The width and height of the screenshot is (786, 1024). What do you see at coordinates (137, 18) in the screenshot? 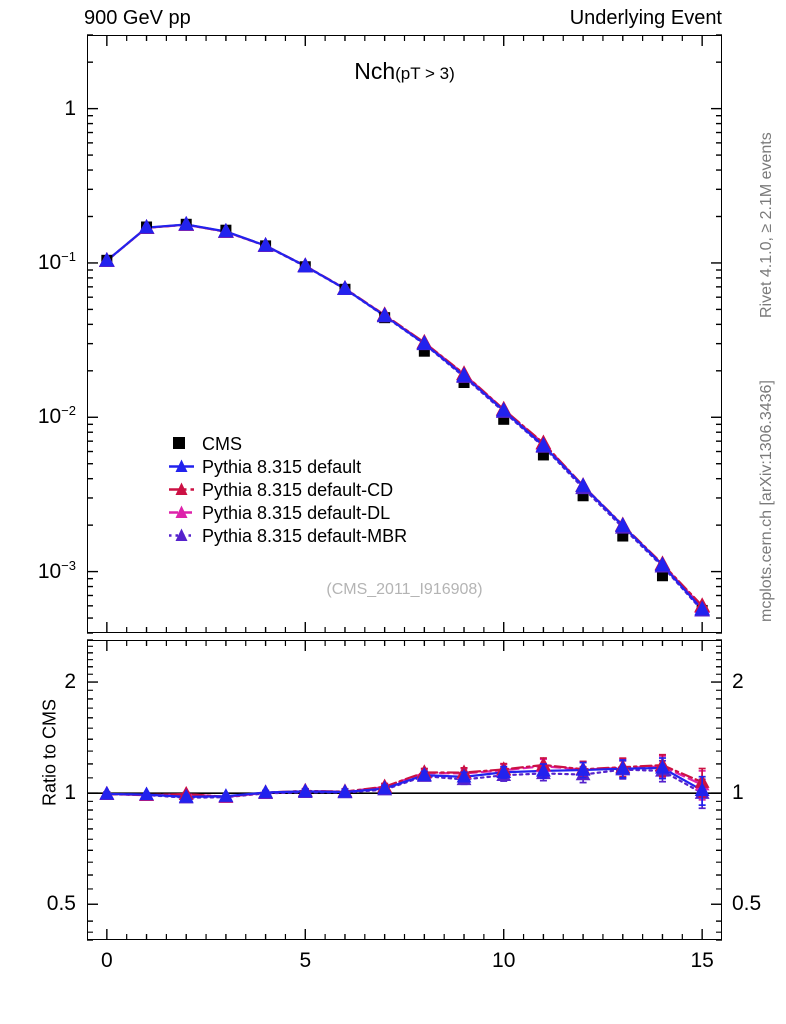
I see `header-left-label: 900 GeV pp` at bounding box center [137, 18].